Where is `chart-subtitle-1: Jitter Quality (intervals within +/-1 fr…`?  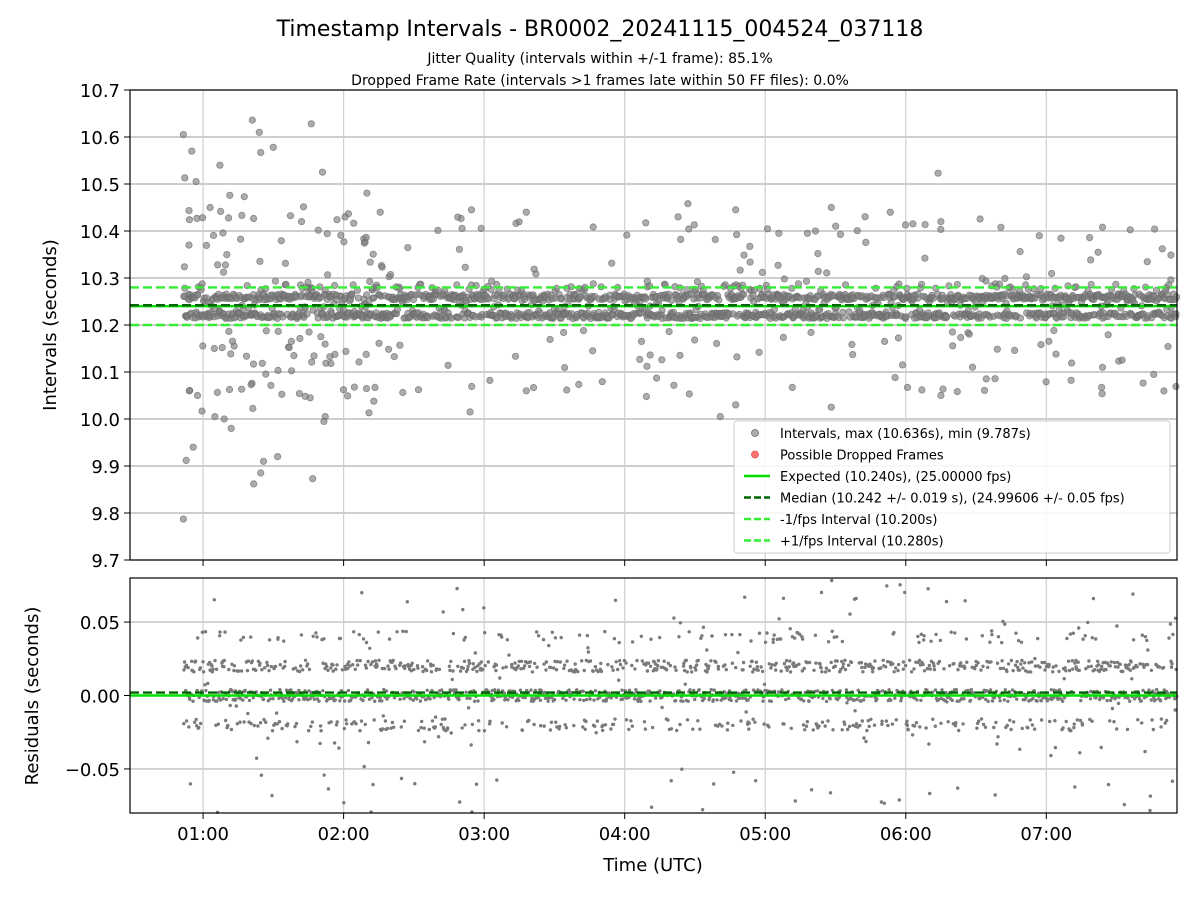 chart-subtitle-1: Jitter Quality (intervals within +/-1 fr… is located at coordinates (599, 59).